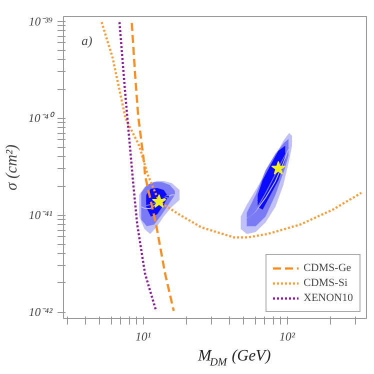 This screenshot has height=374, width=374. What do you see at coordinates (11, 167) in the screenshot?
I see `y-axis-title: σ (cm²)` at bounding box center [11, 167].